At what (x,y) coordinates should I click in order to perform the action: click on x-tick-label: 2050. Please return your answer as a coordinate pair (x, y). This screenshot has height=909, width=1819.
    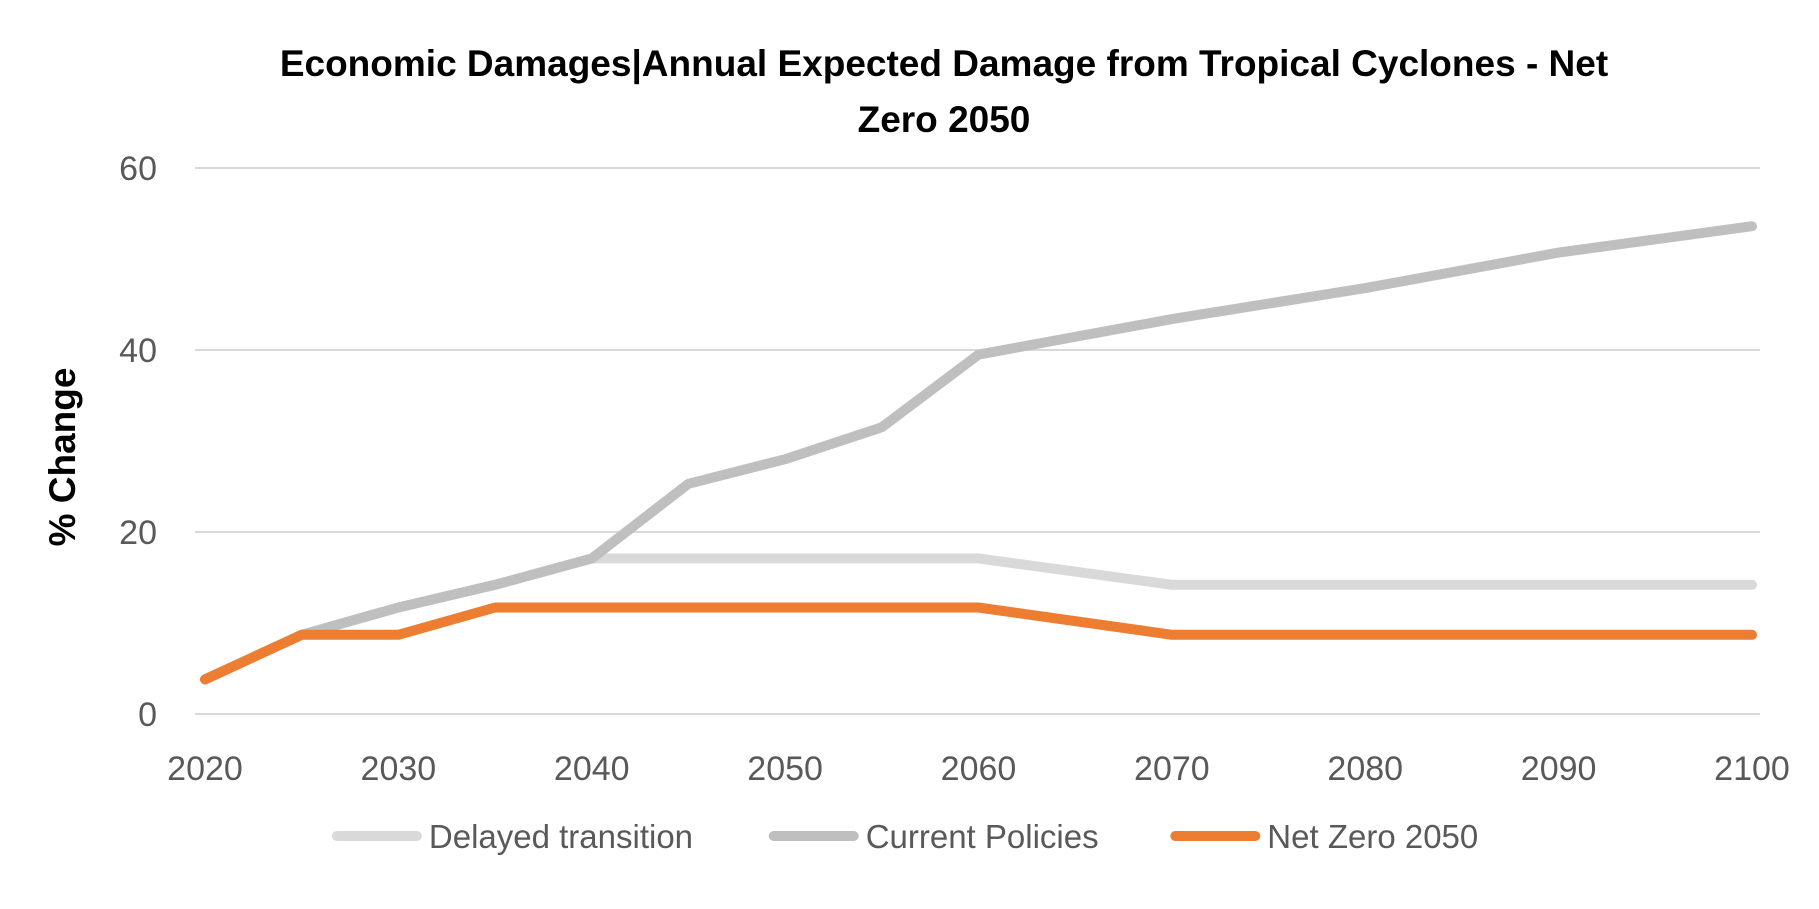
    Looking at the image, I should click on (785, 769).